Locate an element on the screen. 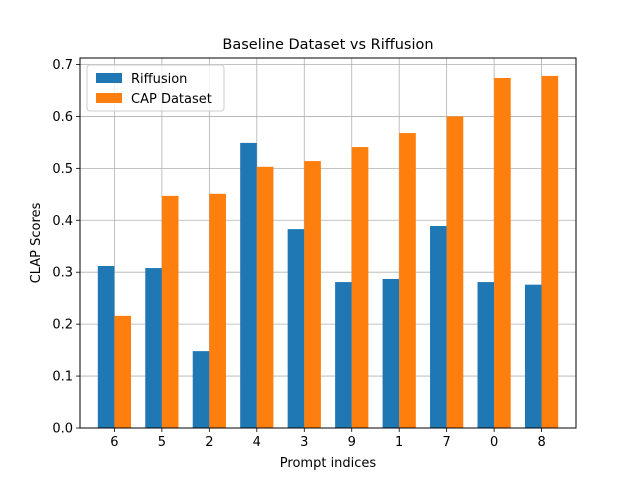  y-tick-label: 0.2 is located at coordinates (62, 325).